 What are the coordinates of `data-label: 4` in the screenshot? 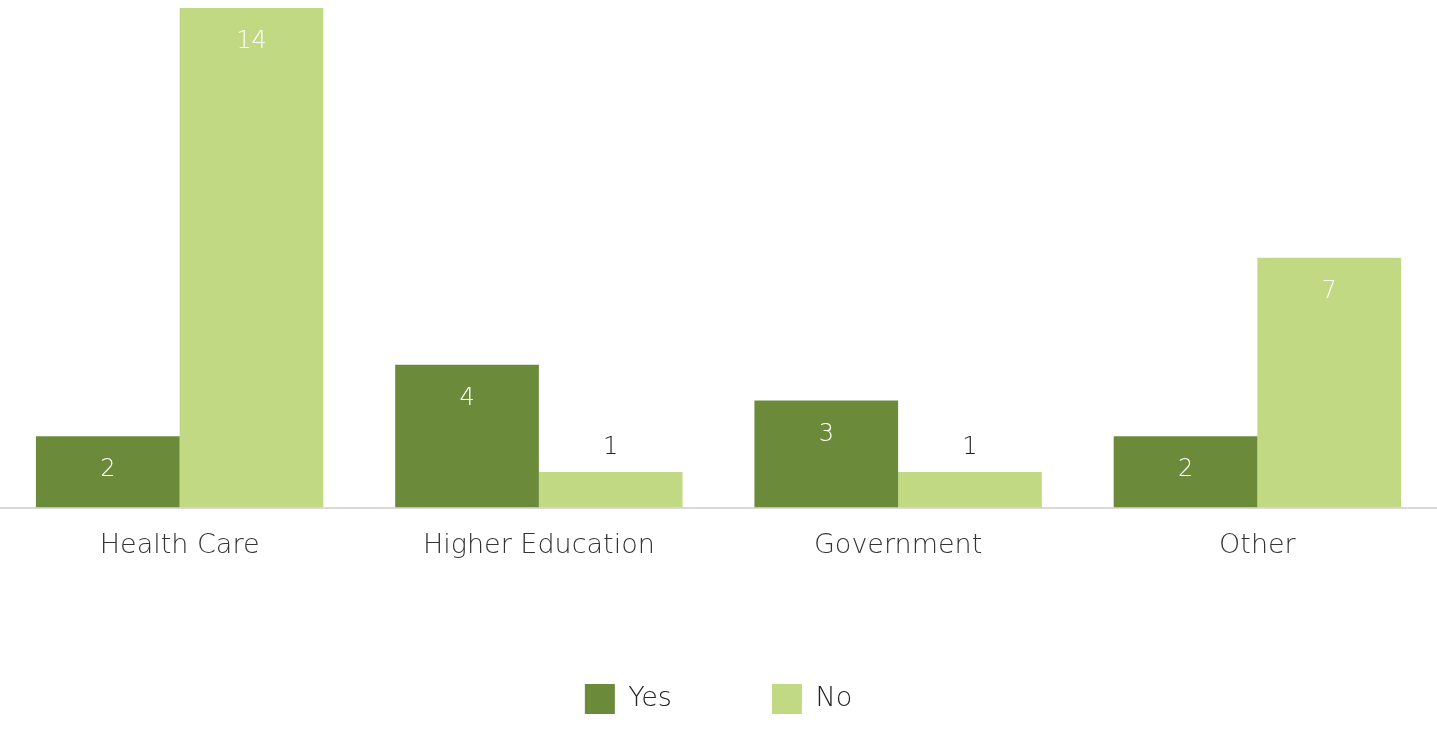 It's located at (467, 397).